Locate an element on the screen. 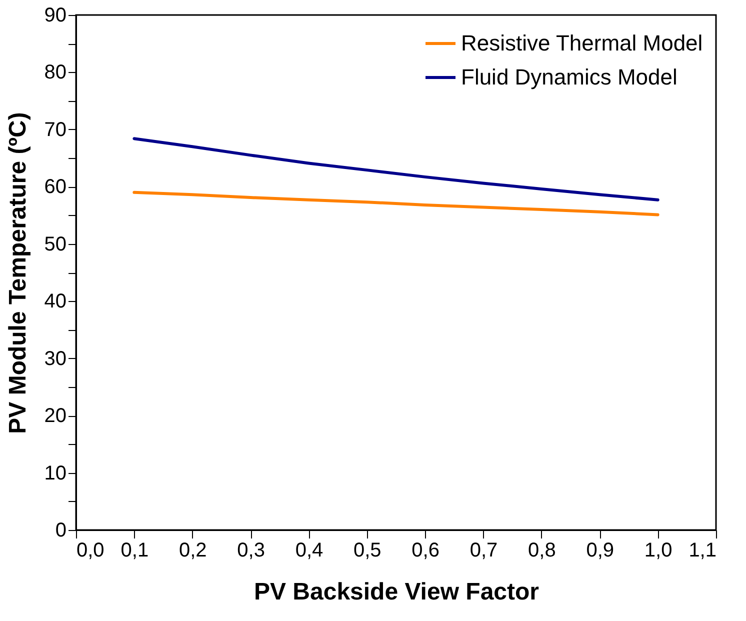 Image resolution: width=746 pixels, height=621 pixels. x-tick-label: 0,0 is located at coordinates (90, 551).